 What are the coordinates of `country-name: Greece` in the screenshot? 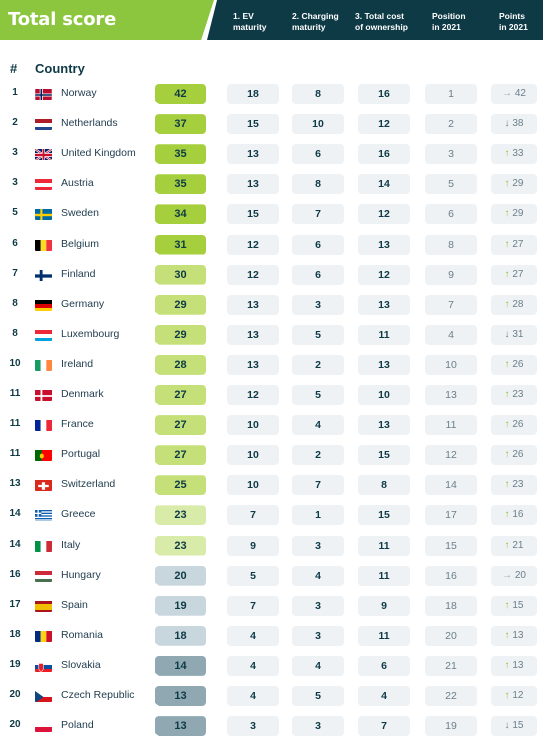 It's located at (78, 514).